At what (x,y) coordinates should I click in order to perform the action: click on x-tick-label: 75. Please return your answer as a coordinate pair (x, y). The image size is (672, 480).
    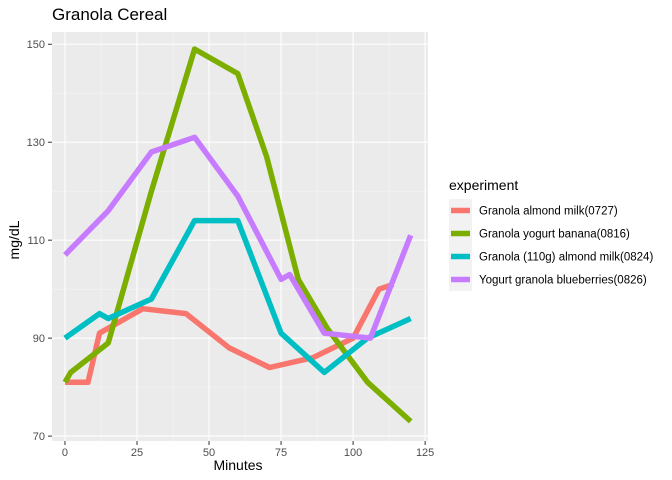
    Looking at the image, I should click on (281, 453).